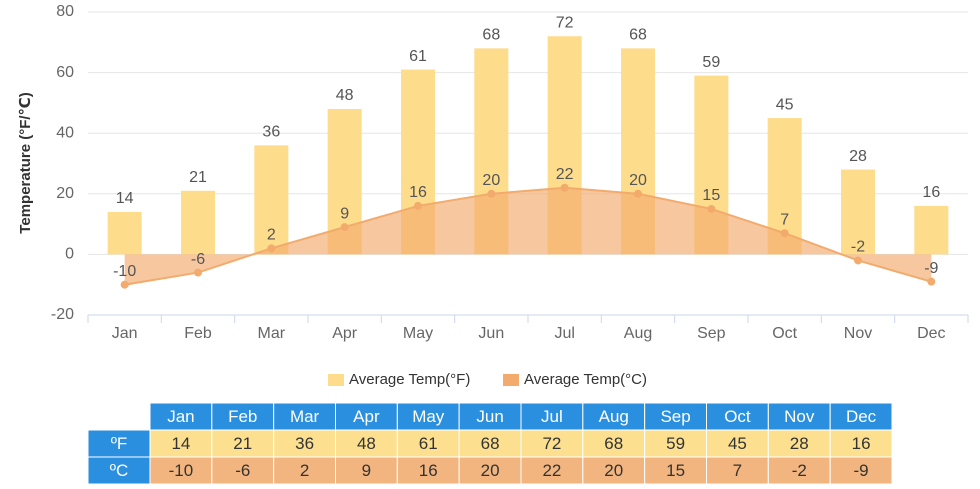 This screenshot has height=489, width=980. What do you see at coordinates (931, 192) in the screenshot?
I see `data-label: 16` at bounding box center [931, 192].